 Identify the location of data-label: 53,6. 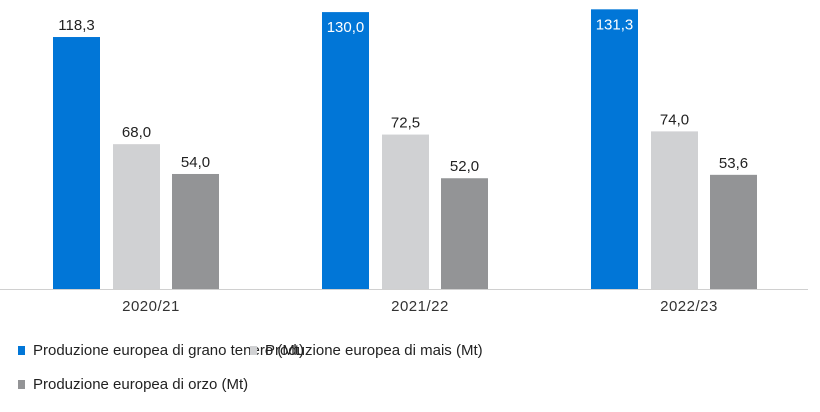
(733, 163).